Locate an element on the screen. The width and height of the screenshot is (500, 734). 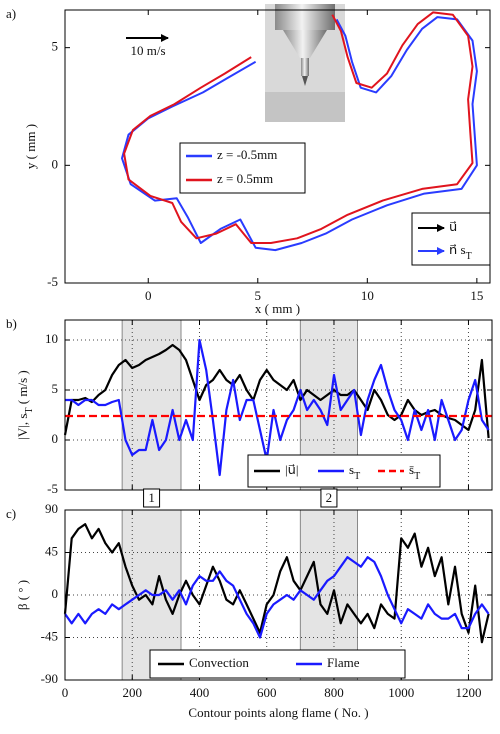
legend-label: Flame is located at coordinates (343, 662).